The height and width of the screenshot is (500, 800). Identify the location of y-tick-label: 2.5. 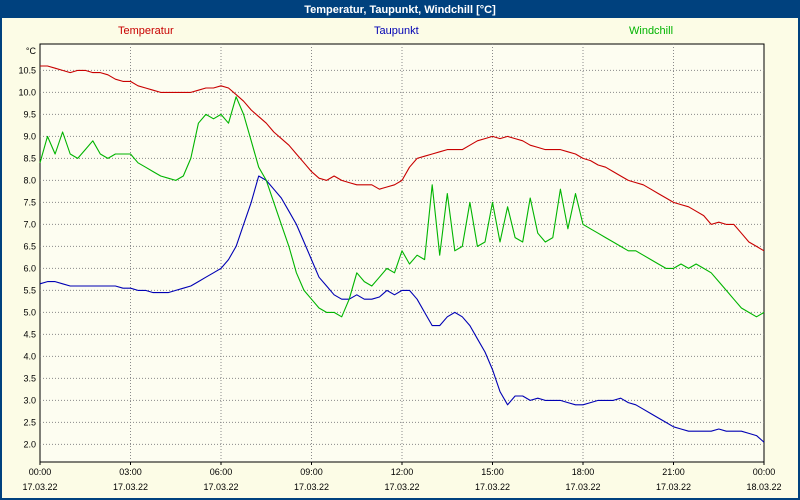
(29, 422).